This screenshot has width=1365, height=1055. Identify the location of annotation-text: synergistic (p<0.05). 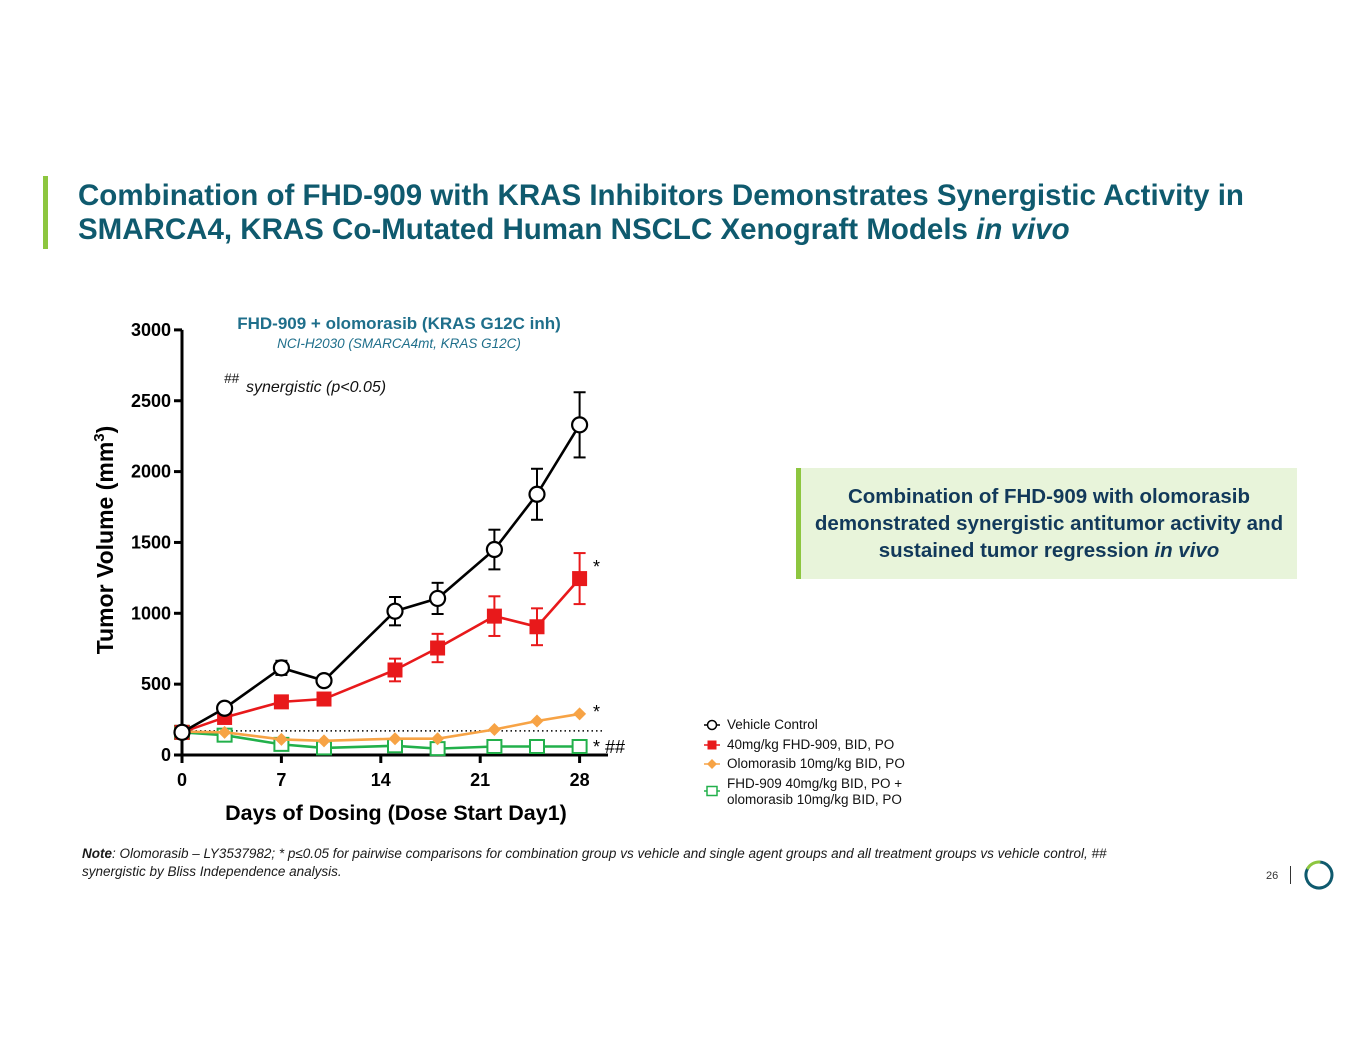
(316, 387).